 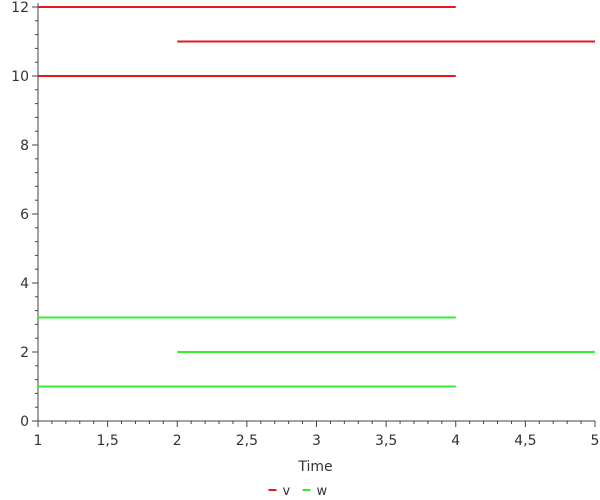 I want to click on x-tick-label: 1,5, so click(x=107, y=441).